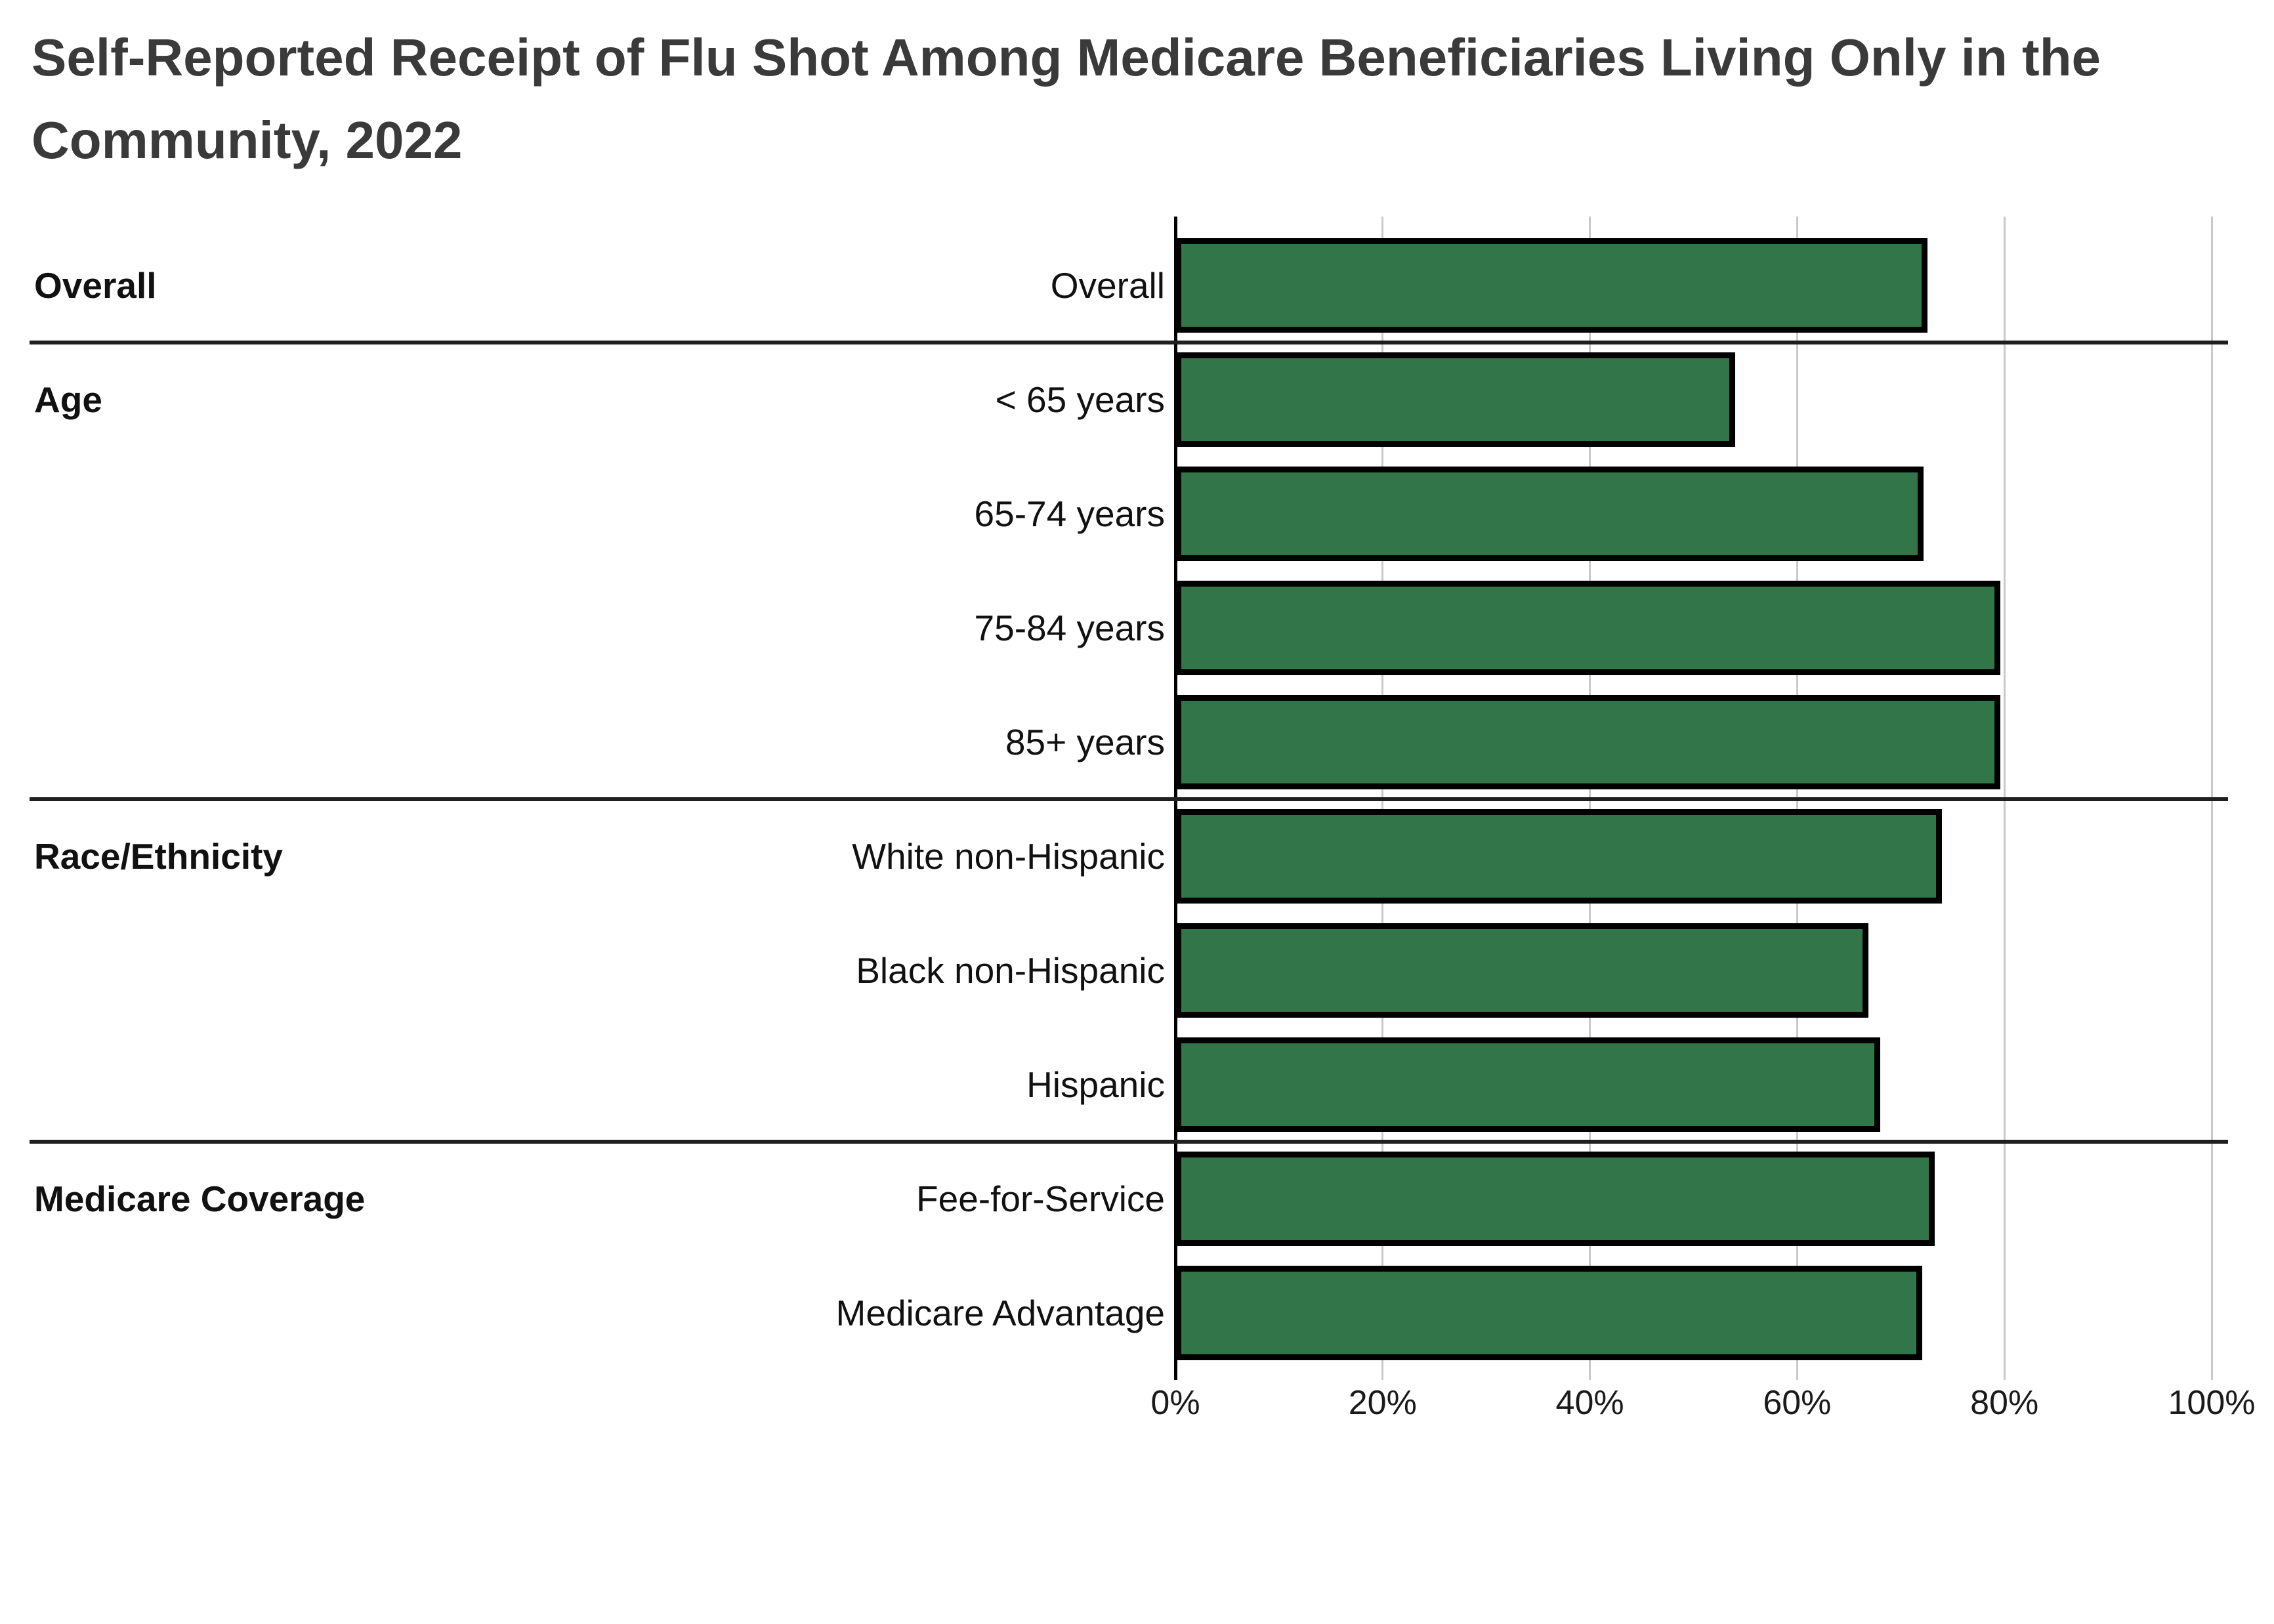  What do you see at coordinates (1559, 857) in the screenshot?
I see `bar-white-non-hispanic` at bounding box center [1559, 857].